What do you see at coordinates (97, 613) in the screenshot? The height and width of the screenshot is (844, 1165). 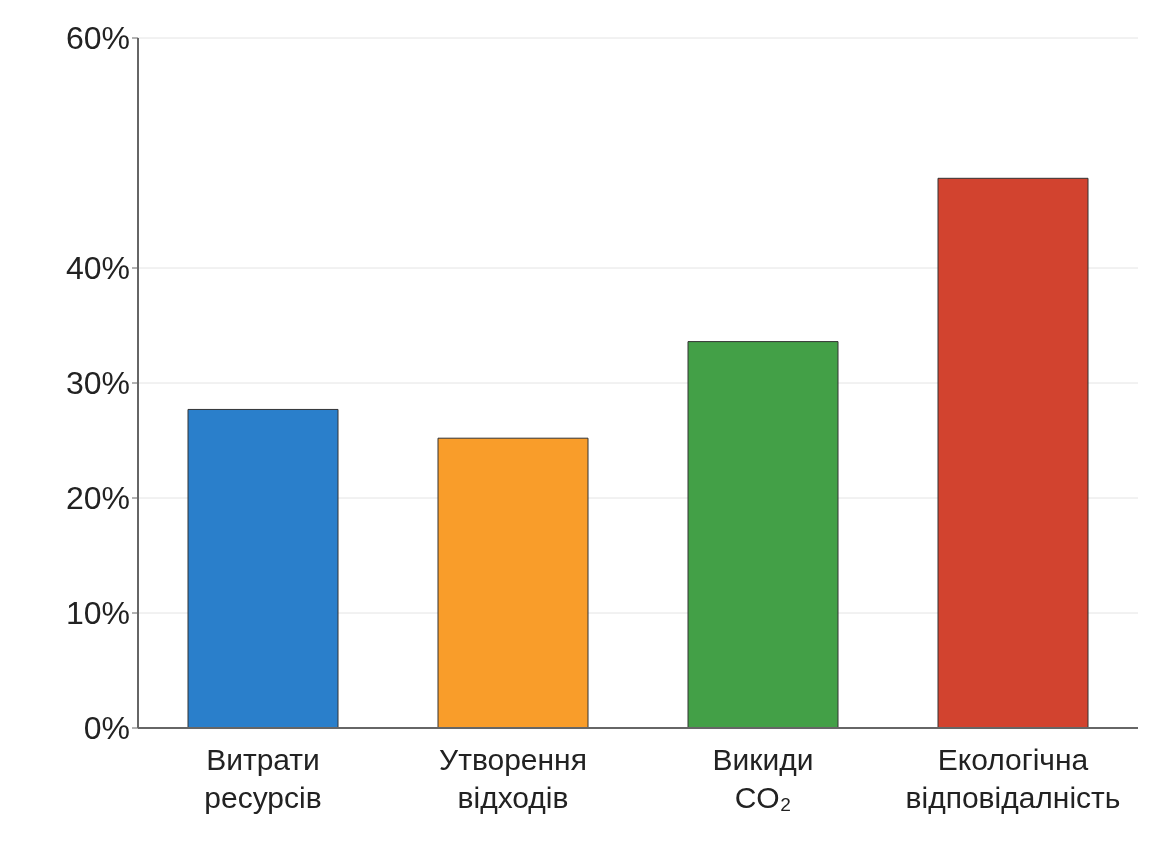 I see `y-tick-label: 10%` at bounding box center [97, 613].